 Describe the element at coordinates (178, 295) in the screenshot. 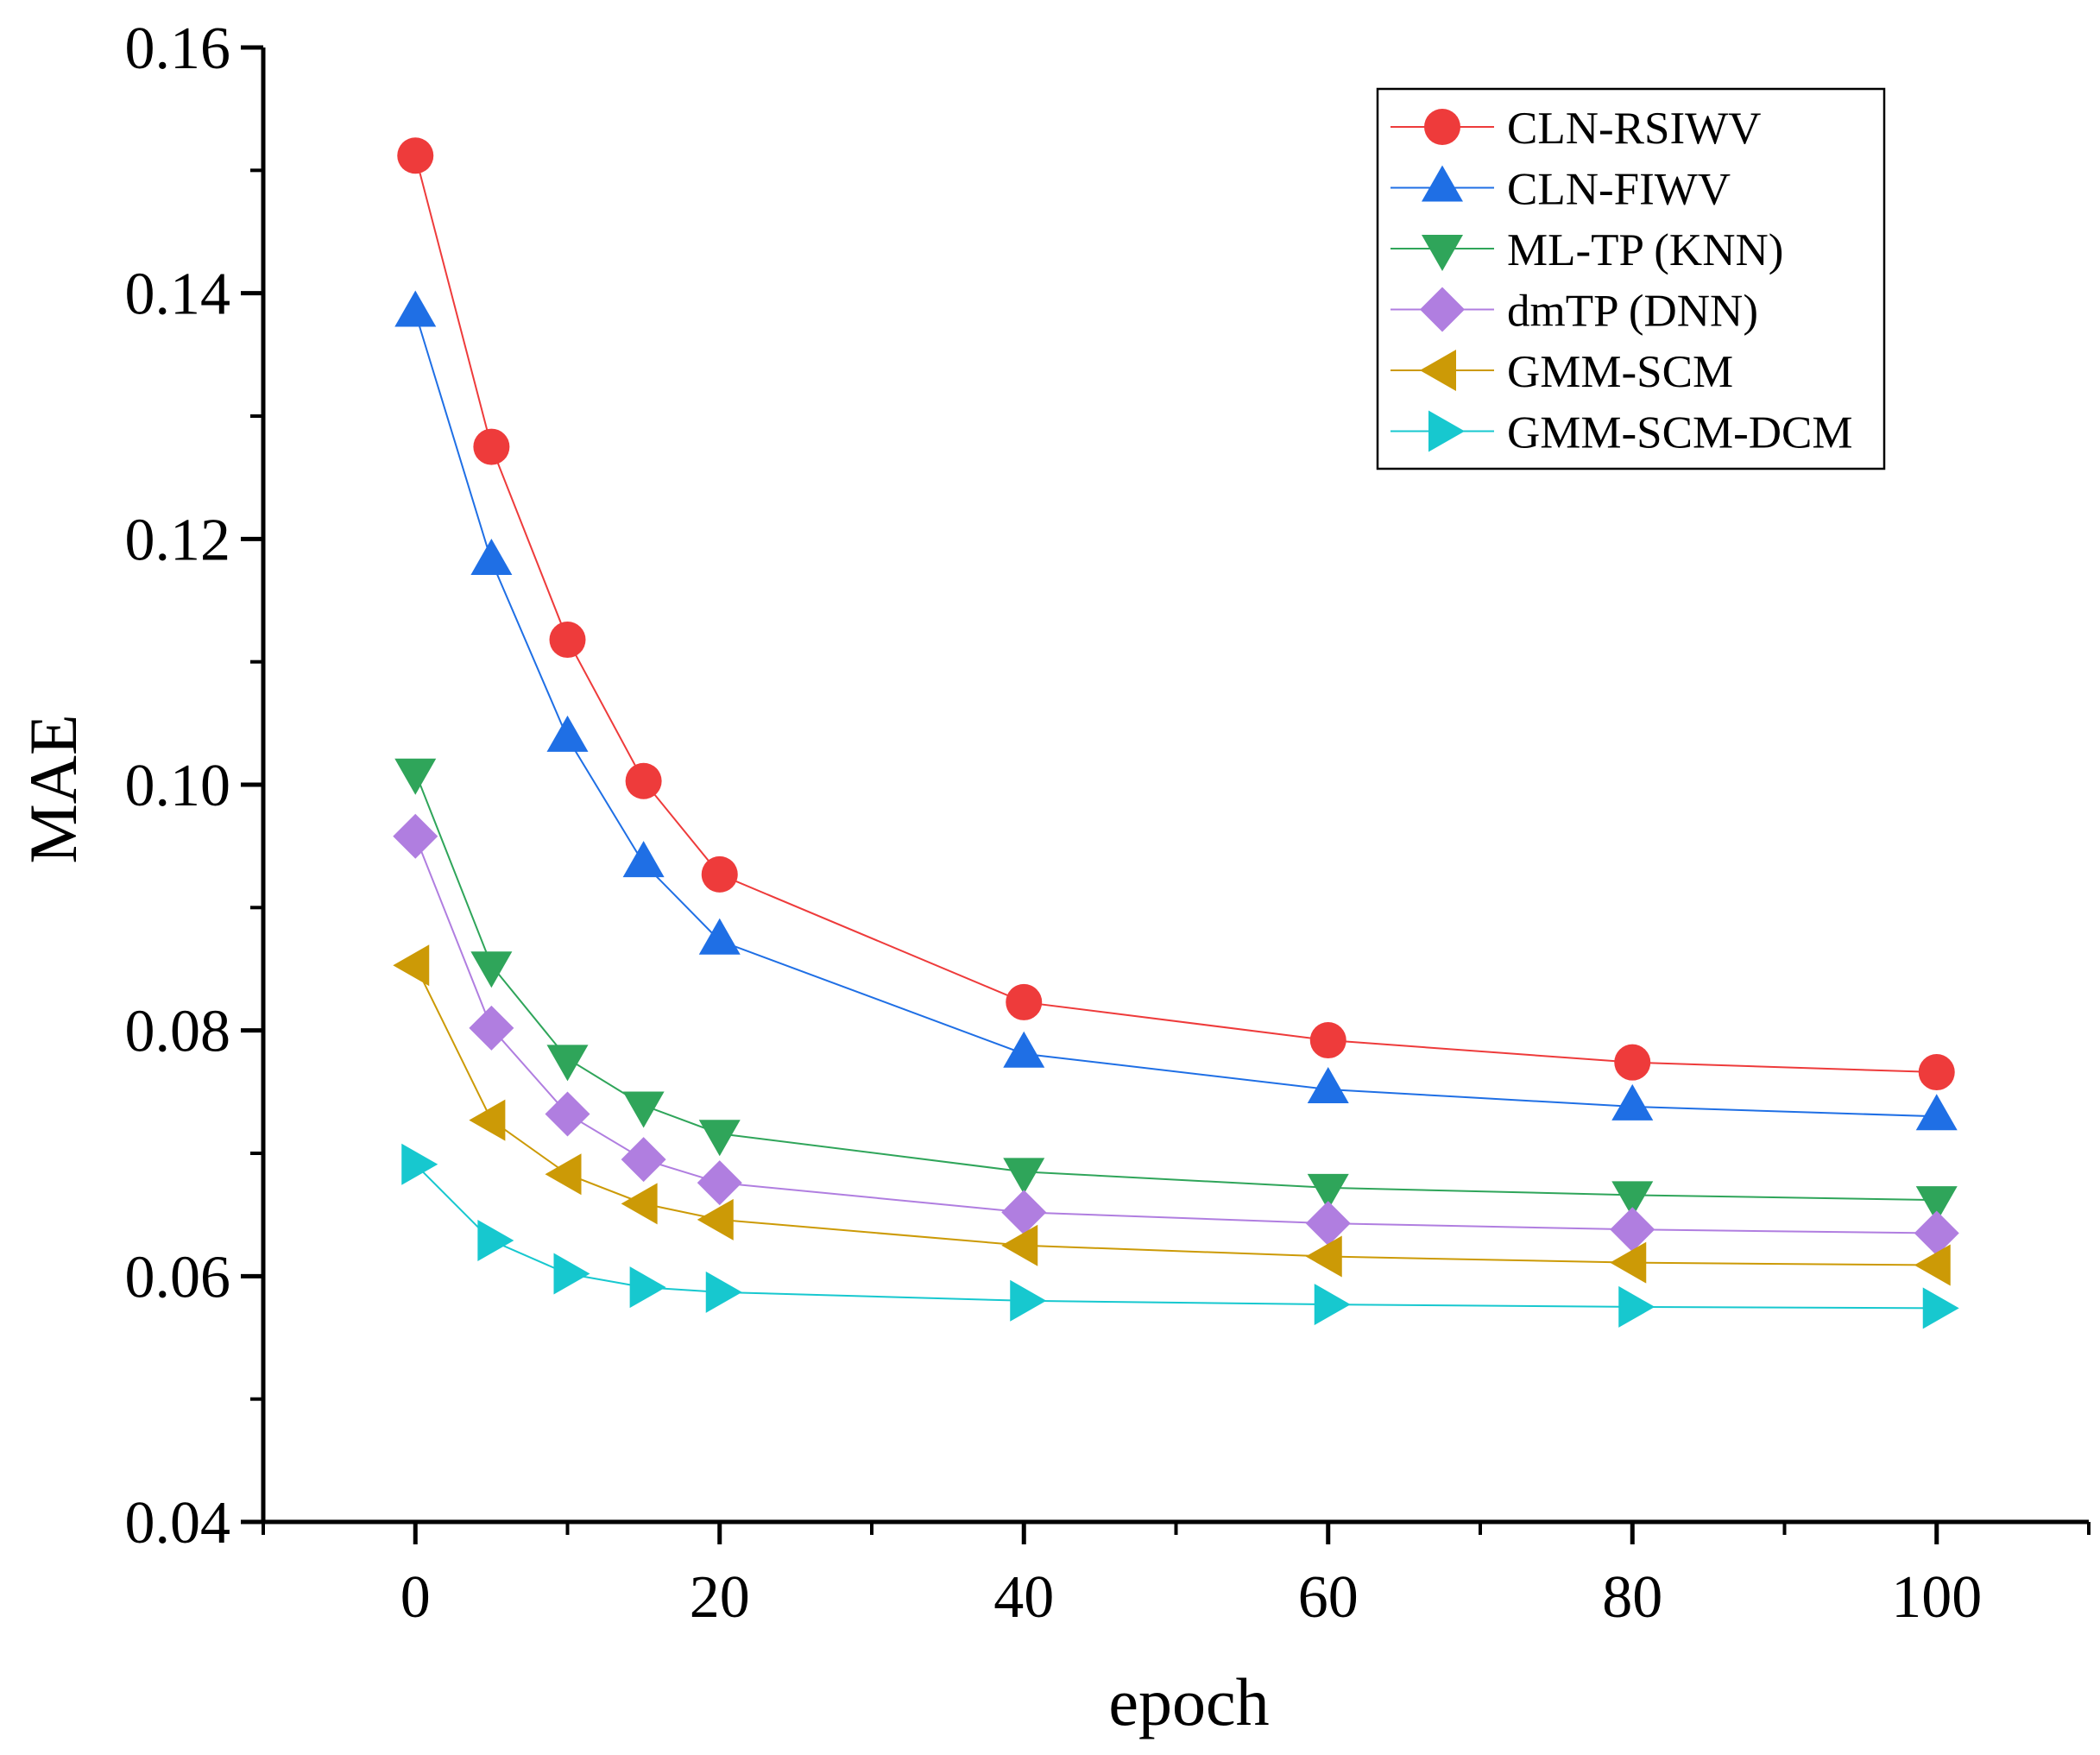

I see `y-tick-label: 0.14` at that location.